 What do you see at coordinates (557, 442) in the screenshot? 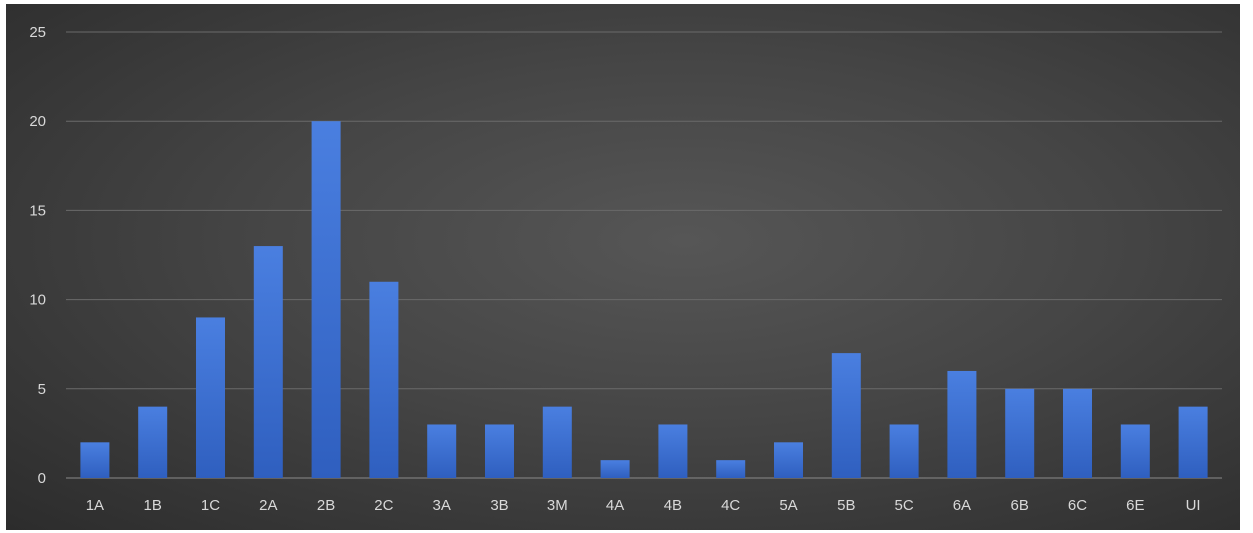
I see `bar-3M` at bounding box center [557, 442].